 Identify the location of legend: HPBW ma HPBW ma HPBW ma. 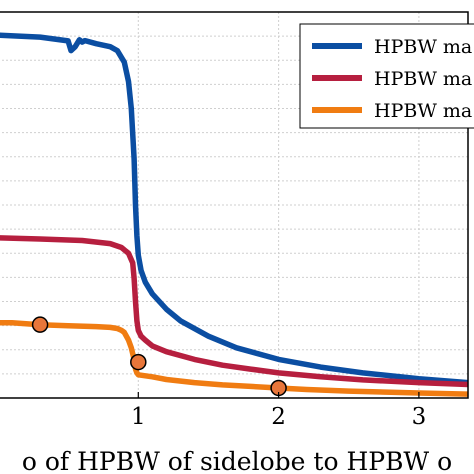
(386, 76).